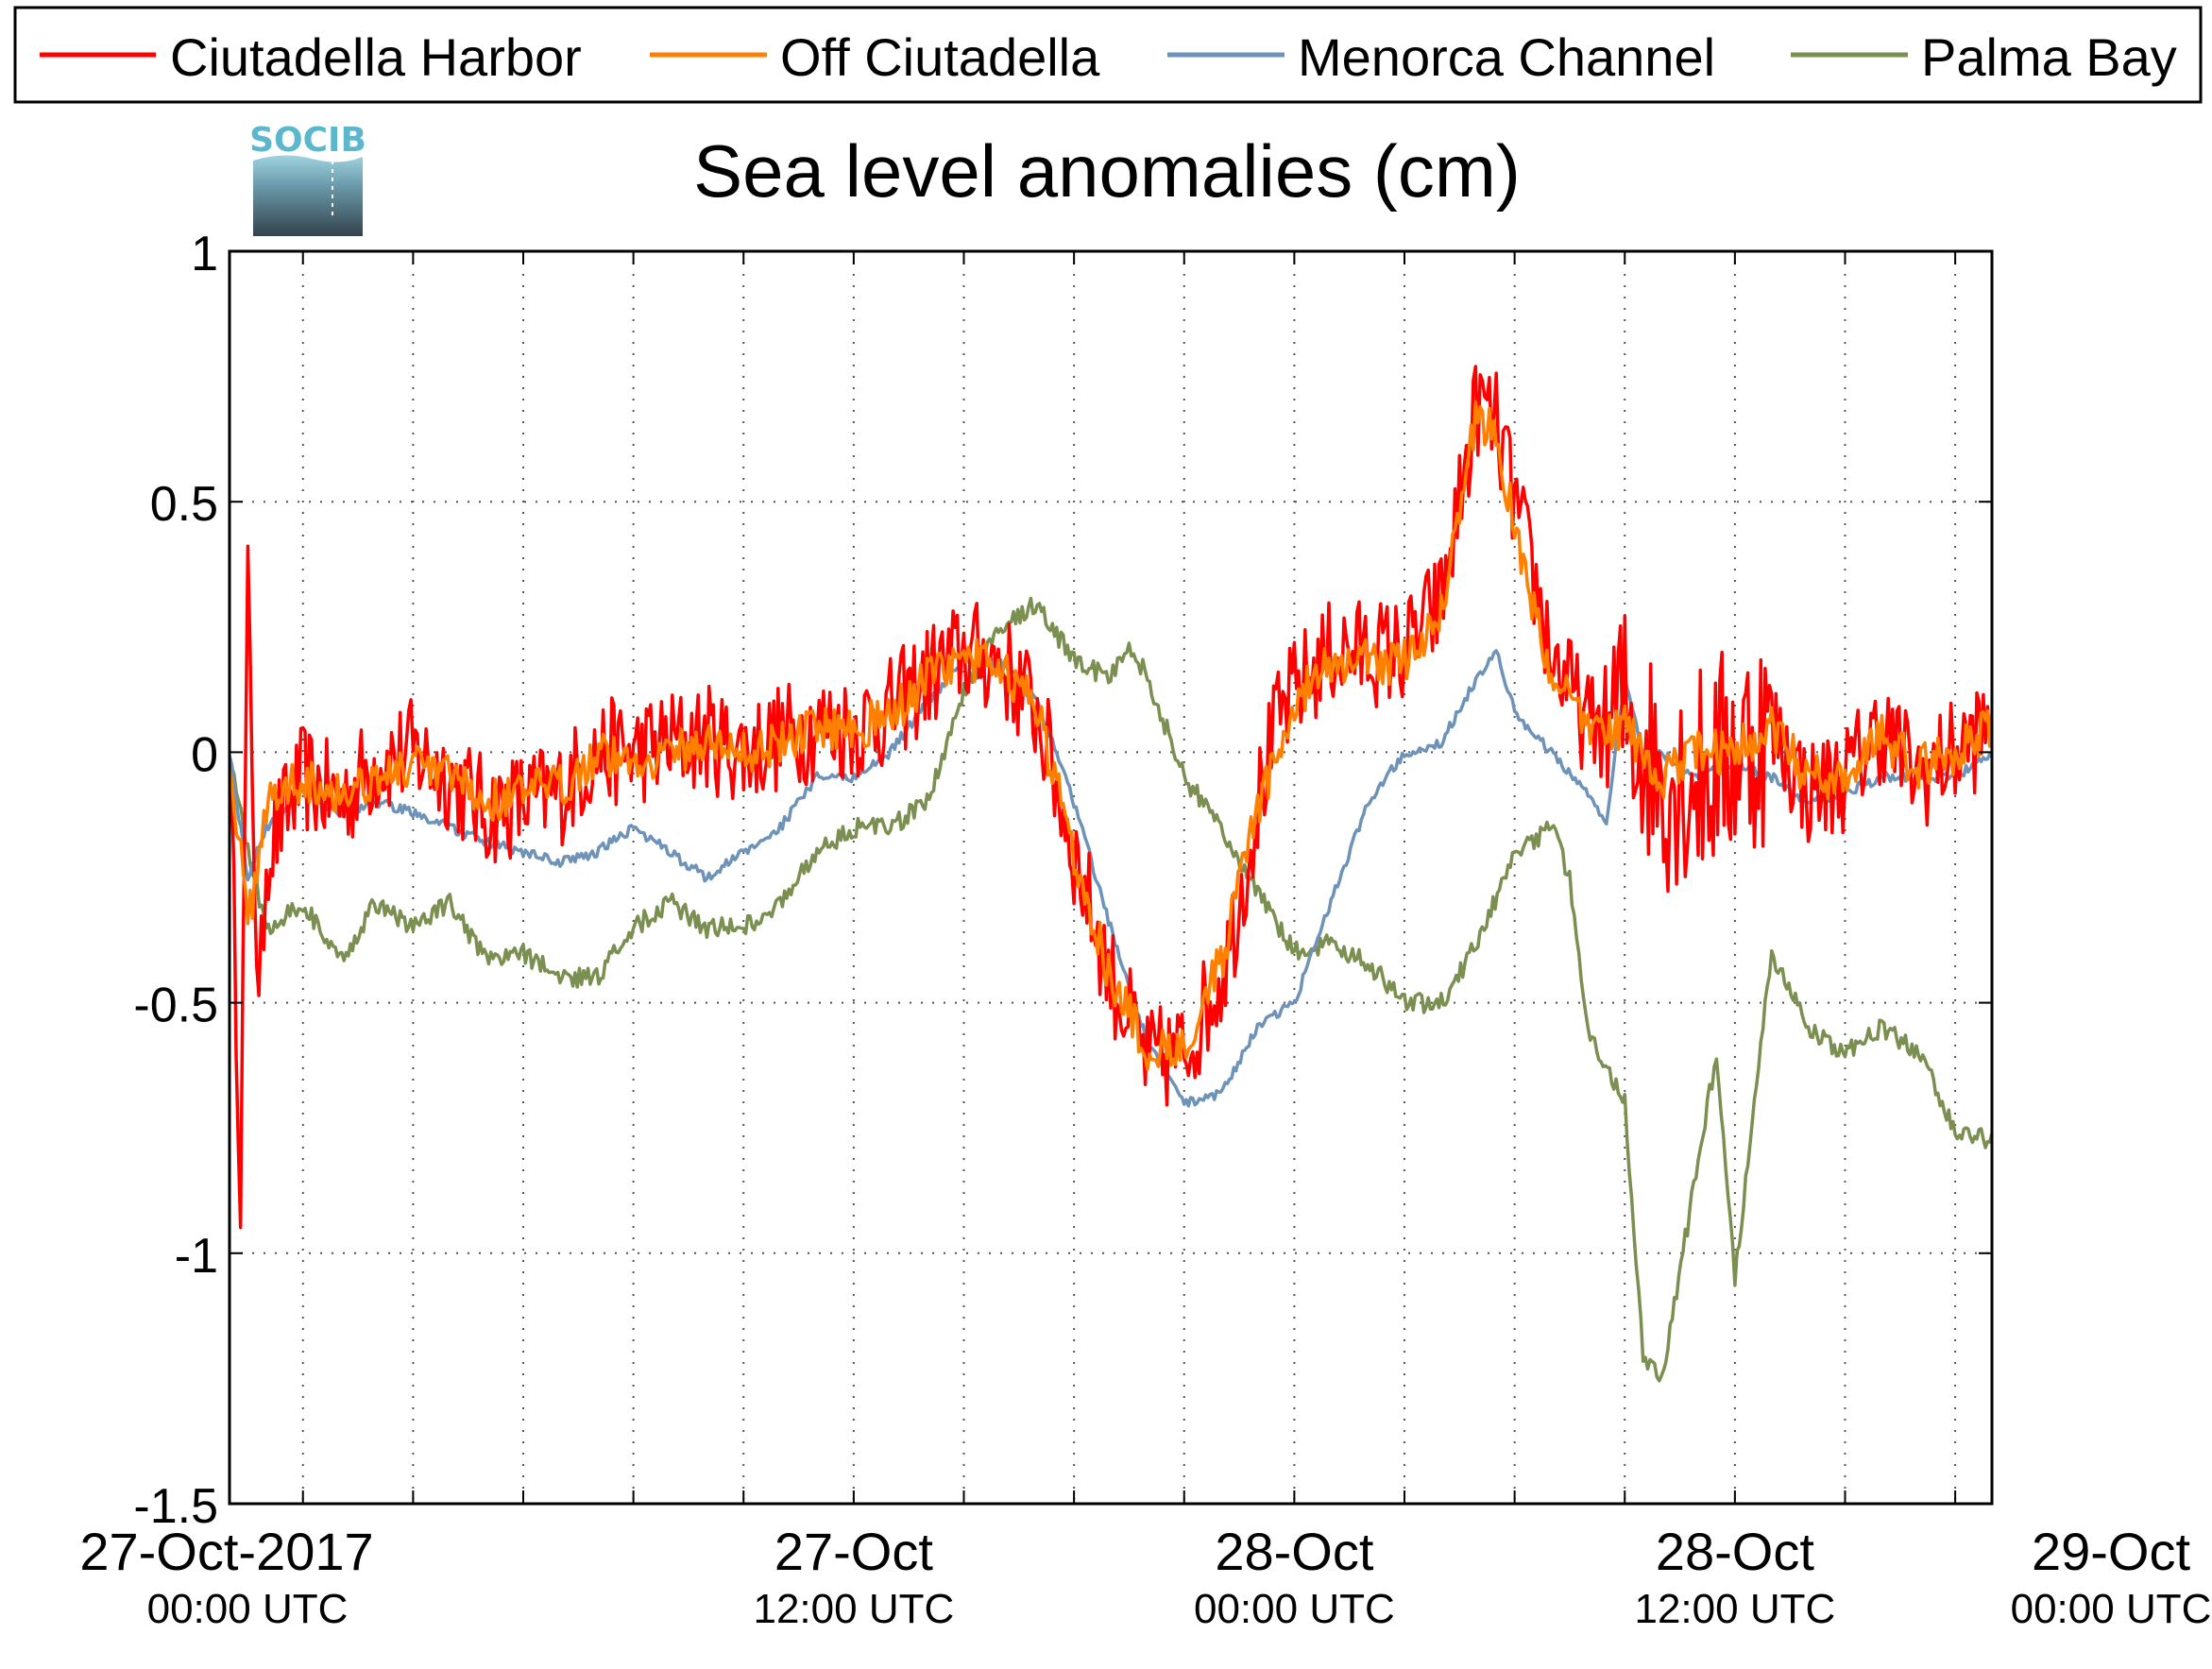  I want to click on x-tick-label-date-3: 28-Oct, so click(1735, 1552).